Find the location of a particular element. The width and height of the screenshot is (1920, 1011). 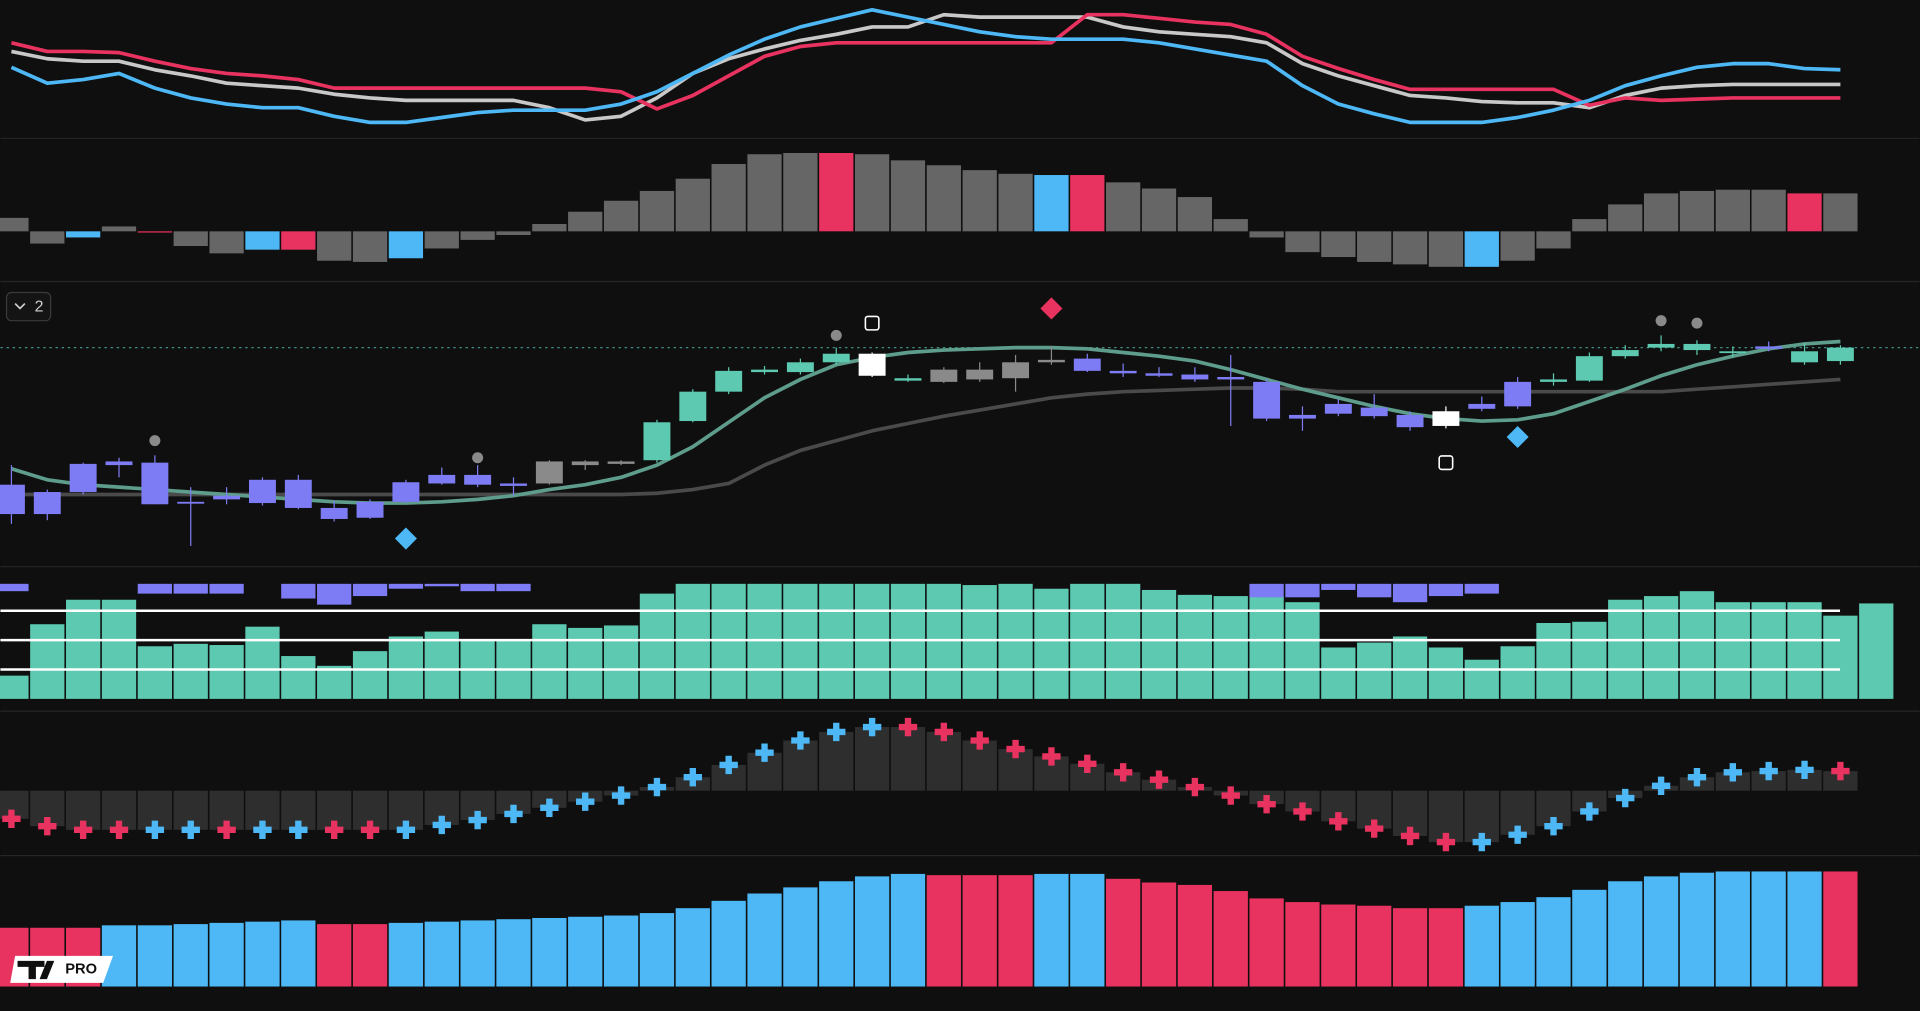

button-frame is located at coordinates (28, 306).